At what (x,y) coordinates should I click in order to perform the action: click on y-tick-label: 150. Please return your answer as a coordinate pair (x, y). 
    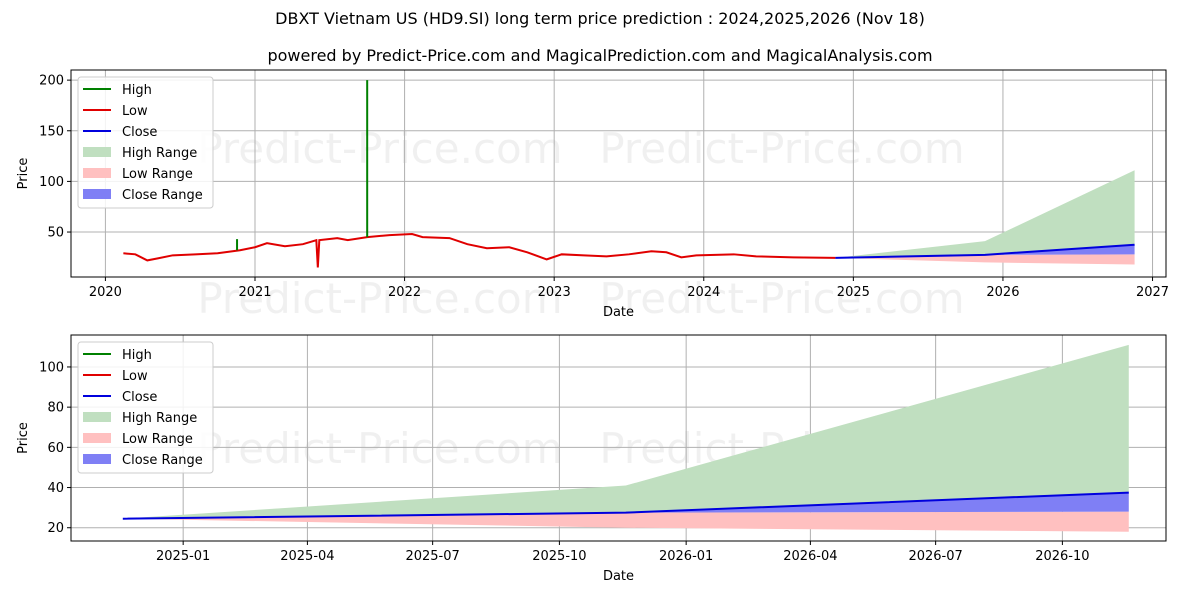
    Looking at the image, I should click on (51, 131).